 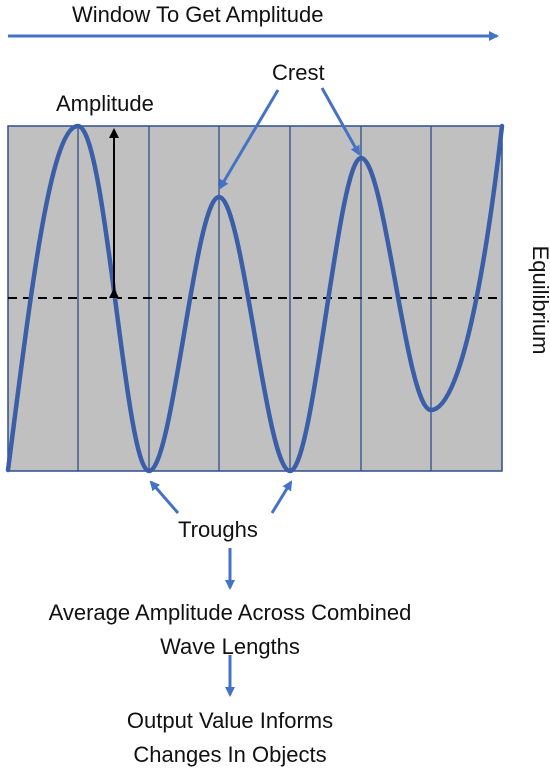 What do you see at coordinates (230, 738) in the screenshot?
I see `output-value-text: Output Value Informs Changes In Objects` at bounding box center [230, 738].